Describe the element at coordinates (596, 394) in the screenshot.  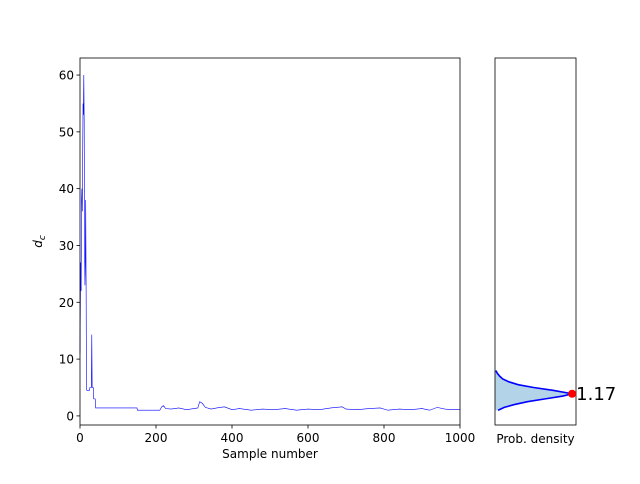
I see `annotation: 1.17` at that location.